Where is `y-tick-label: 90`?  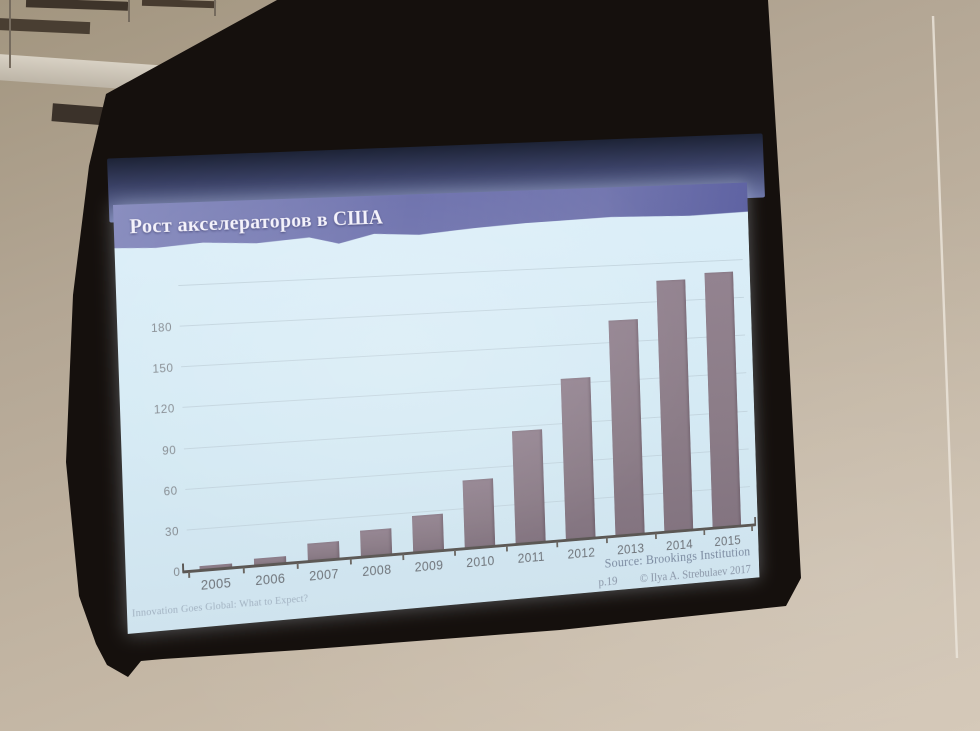 y-tick-label: 90 is located at coordinates (169, 450).